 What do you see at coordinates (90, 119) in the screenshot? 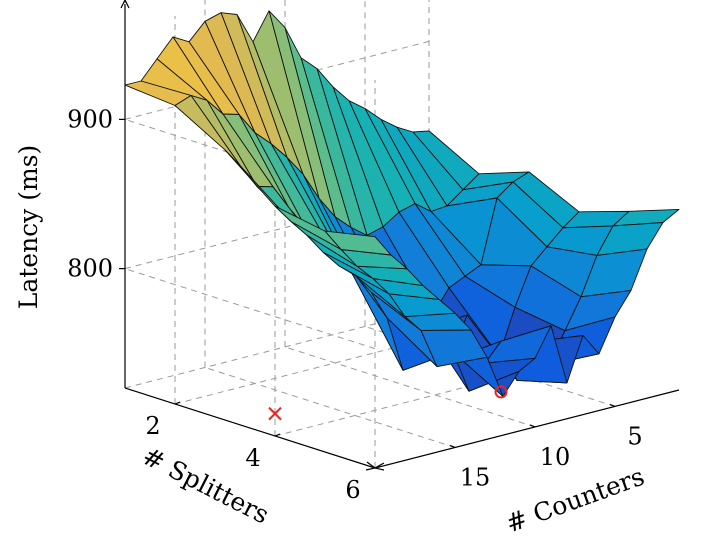
I see `z-tick-label: 900` at bounding box center [90, 119].